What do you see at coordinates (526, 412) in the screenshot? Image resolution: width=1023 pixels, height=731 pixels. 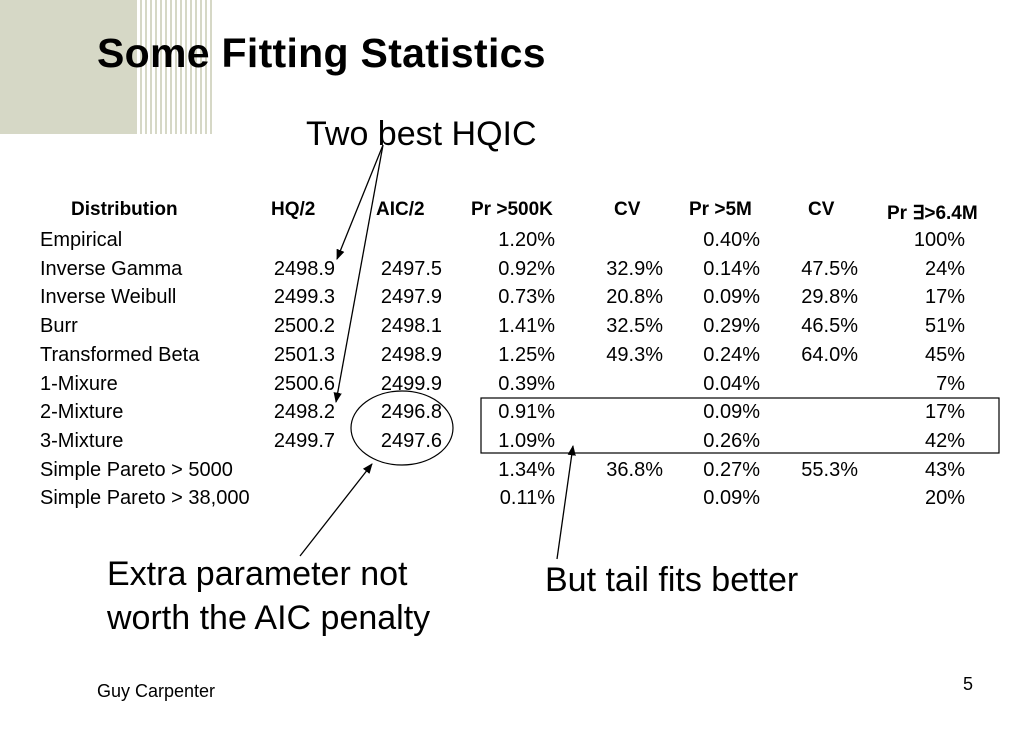 I see `cell-pr-500k: 0.91%` at bounding box center [526, 412].